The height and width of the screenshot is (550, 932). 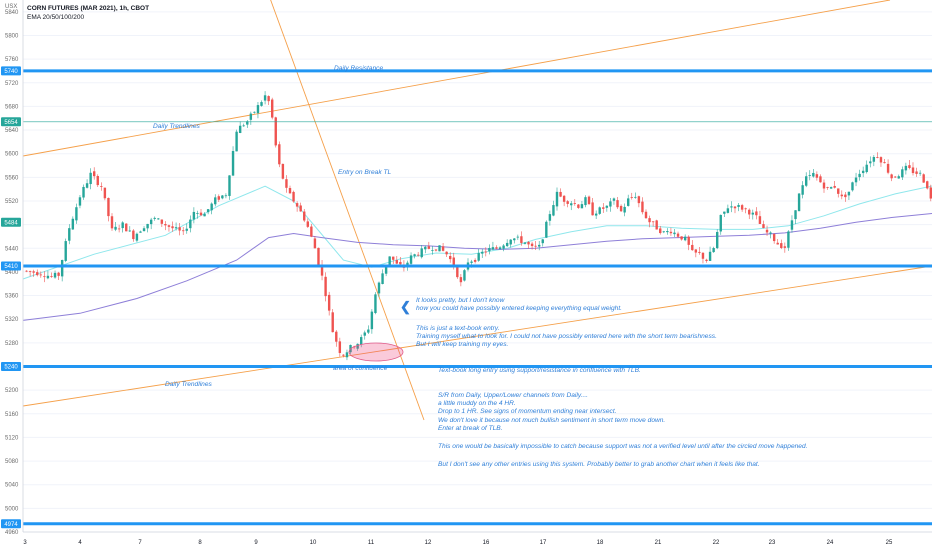 I want to click on confluence-ellipse, so click(x=376, y=352).